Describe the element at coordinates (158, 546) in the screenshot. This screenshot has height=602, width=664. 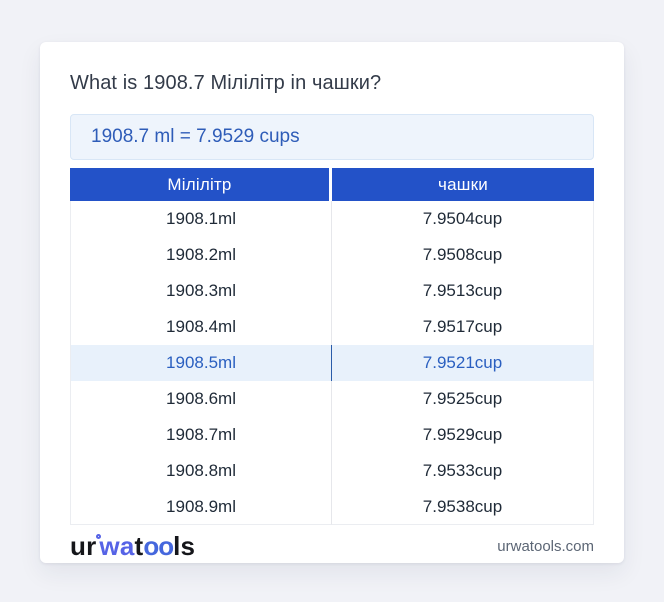
I see `logo-part-oo: oo` at that location.